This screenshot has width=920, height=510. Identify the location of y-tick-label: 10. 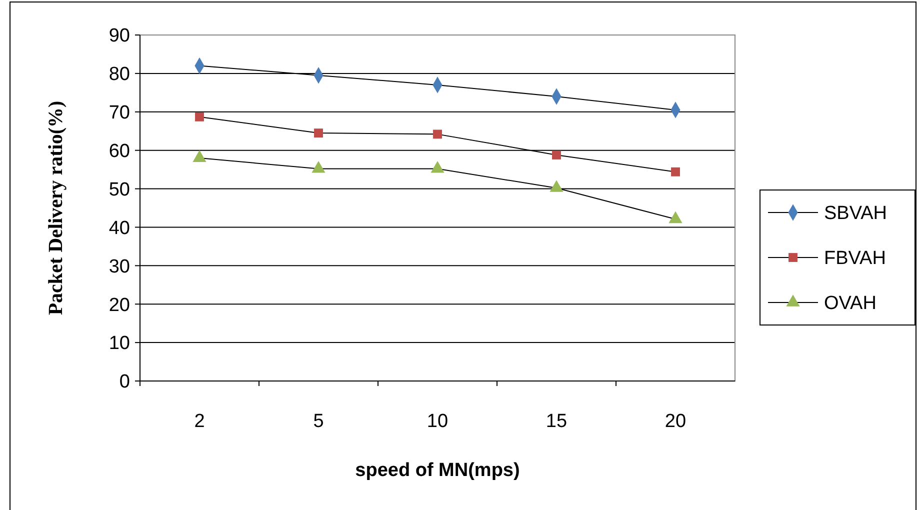
(119, 343).